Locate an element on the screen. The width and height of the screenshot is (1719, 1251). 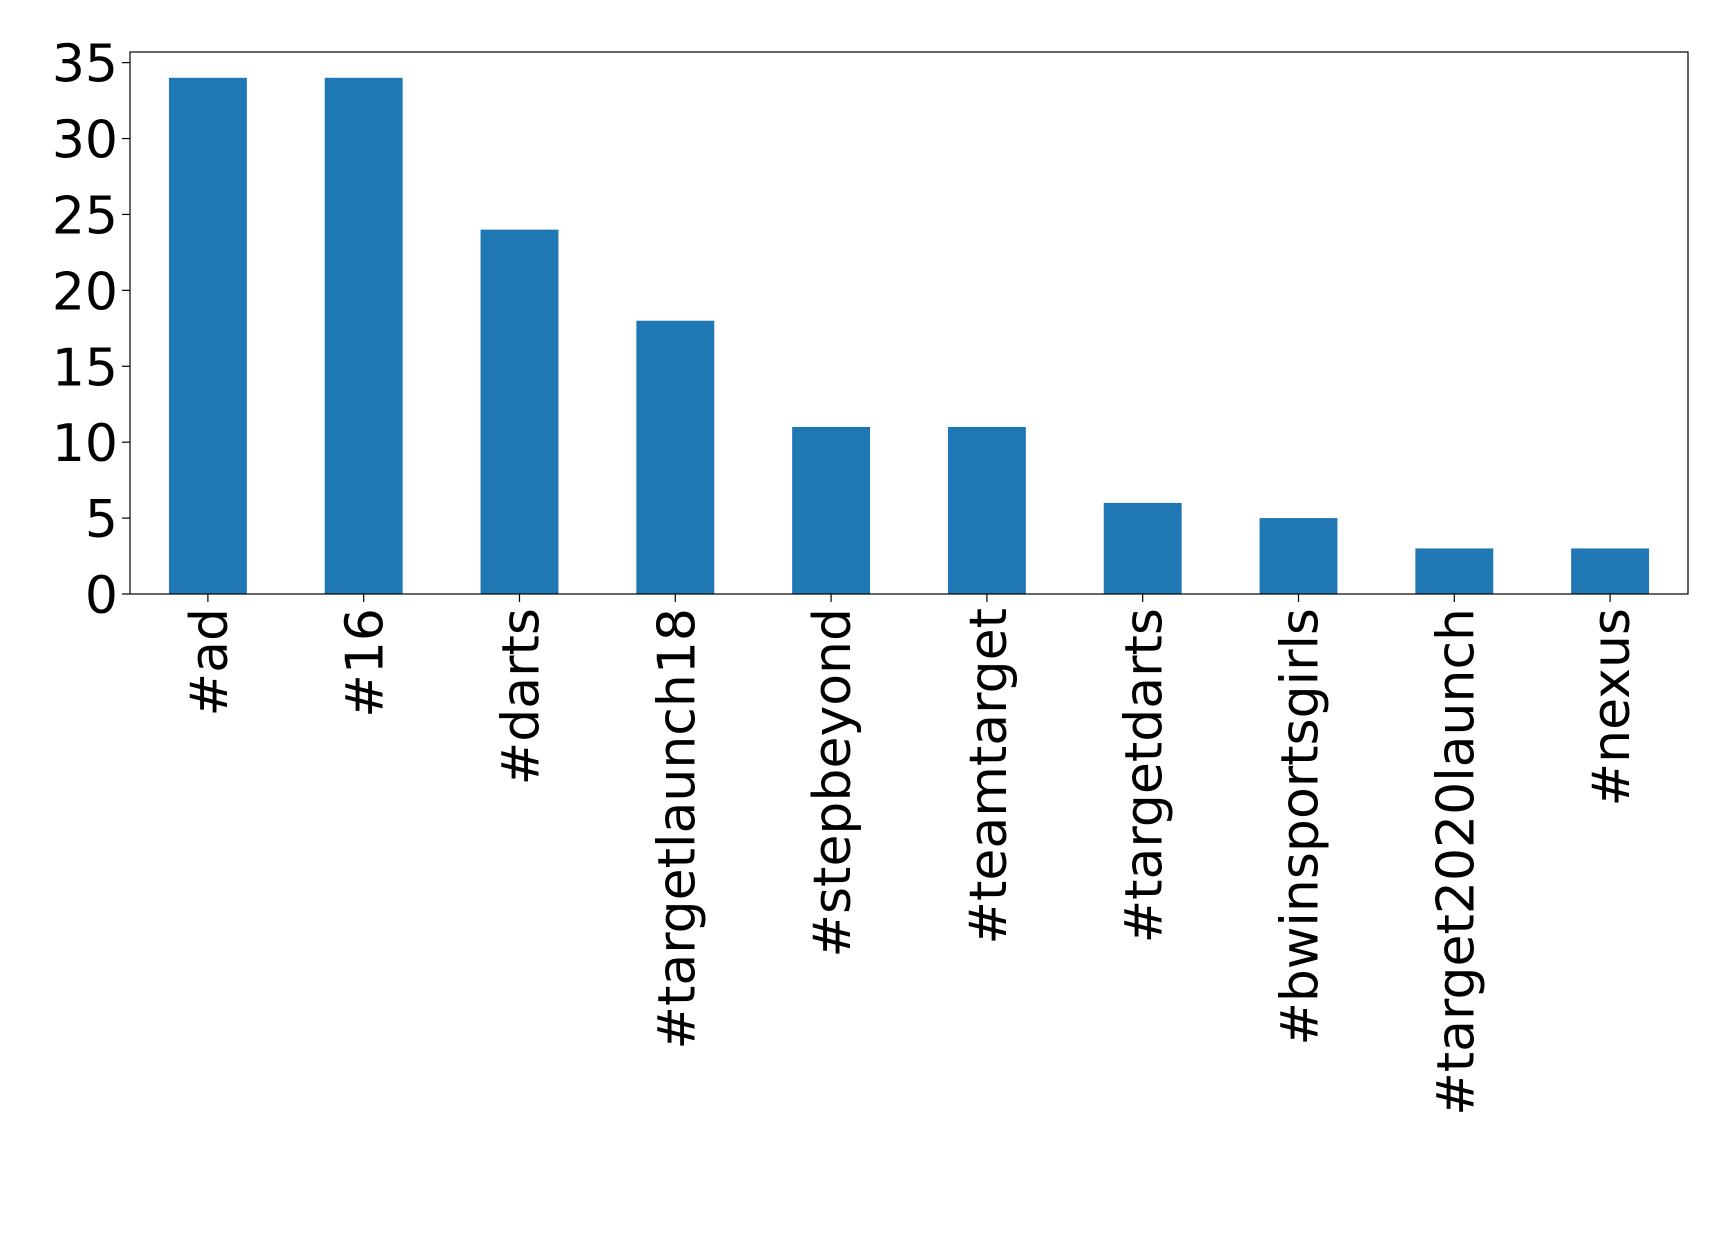
y-tick-label: 15 is located at coordinates (85, 368).